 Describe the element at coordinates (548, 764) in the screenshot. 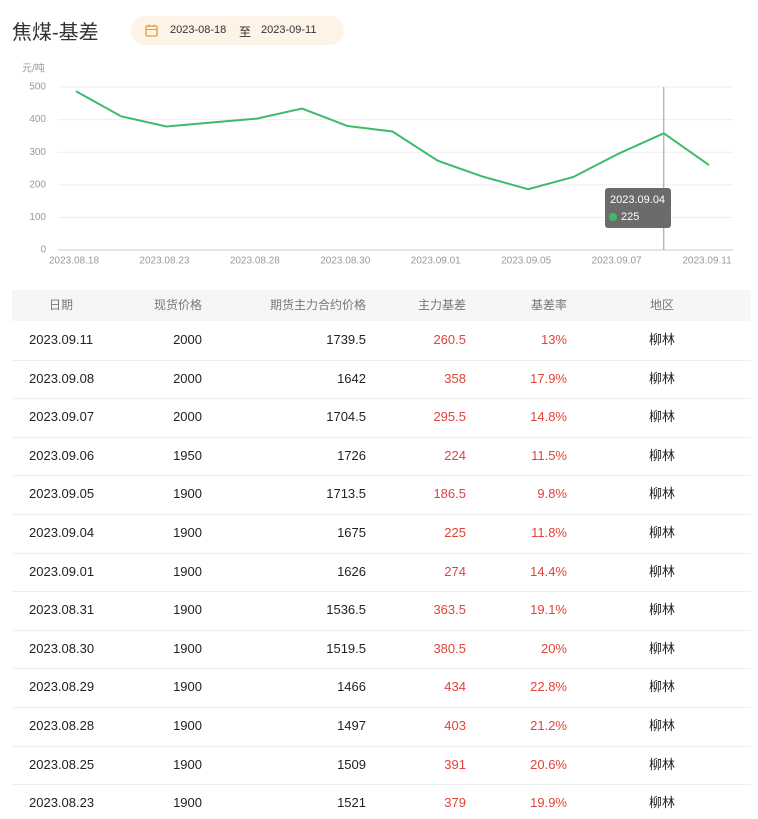

I see `table-cell: 20.6%` at that location.